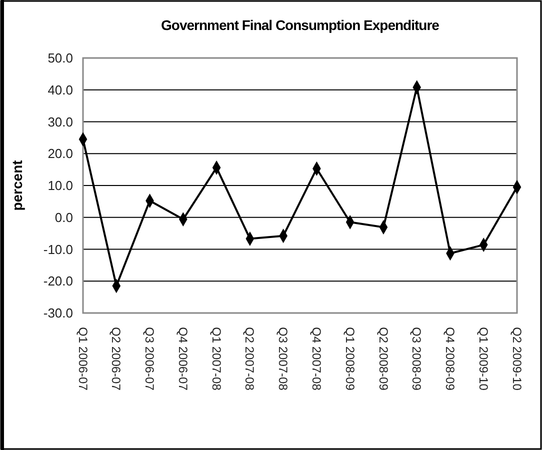 This screenshot has height=450, width=542. What do you see at coordinates (216, 359) in the screenshot?
I see `x-tick-label: Q1 2007-08` at bounding box center [216, 359].